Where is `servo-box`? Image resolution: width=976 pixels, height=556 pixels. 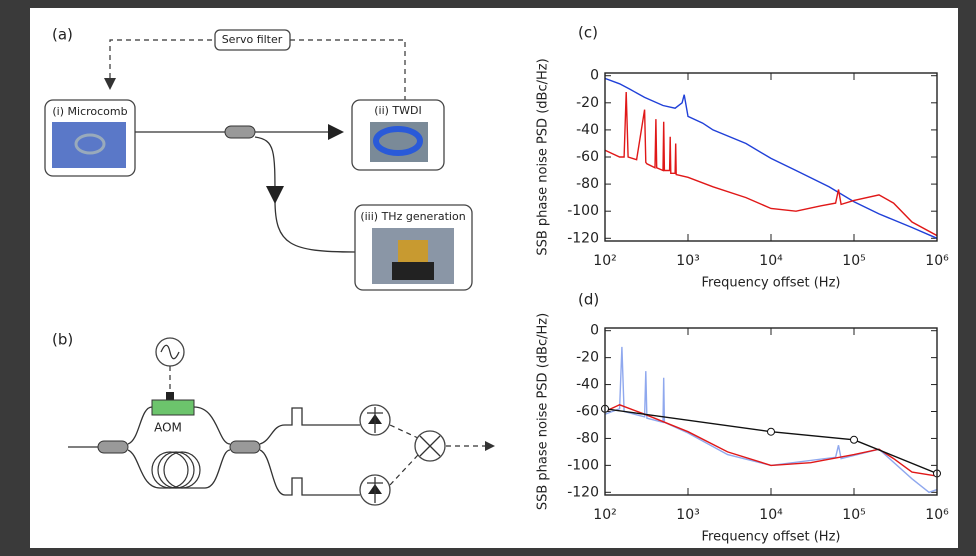
servo-box is located at coordinates (252, 40).